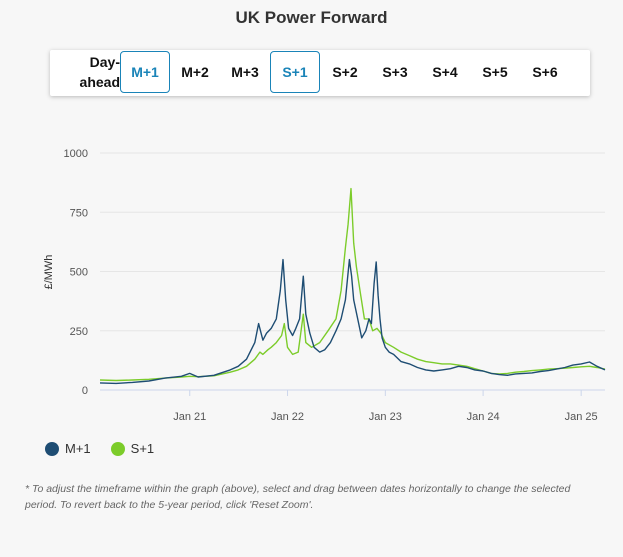 Image resolution: width=623 pixels, height=557 pixels. What do you see at coordinates (445, 72) in the screenshot?
I see `tab-s4: S+4` at bounding box center [445, 72].